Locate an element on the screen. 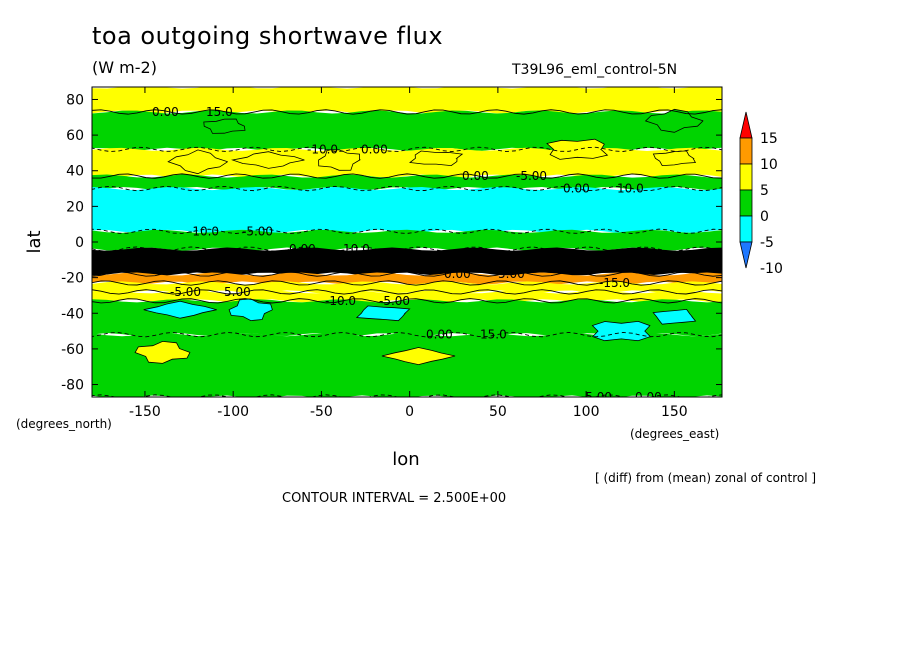 The width and height of the screenshot is (904, 654). x-tick-label: 50 is located at coordinates (498, 412).